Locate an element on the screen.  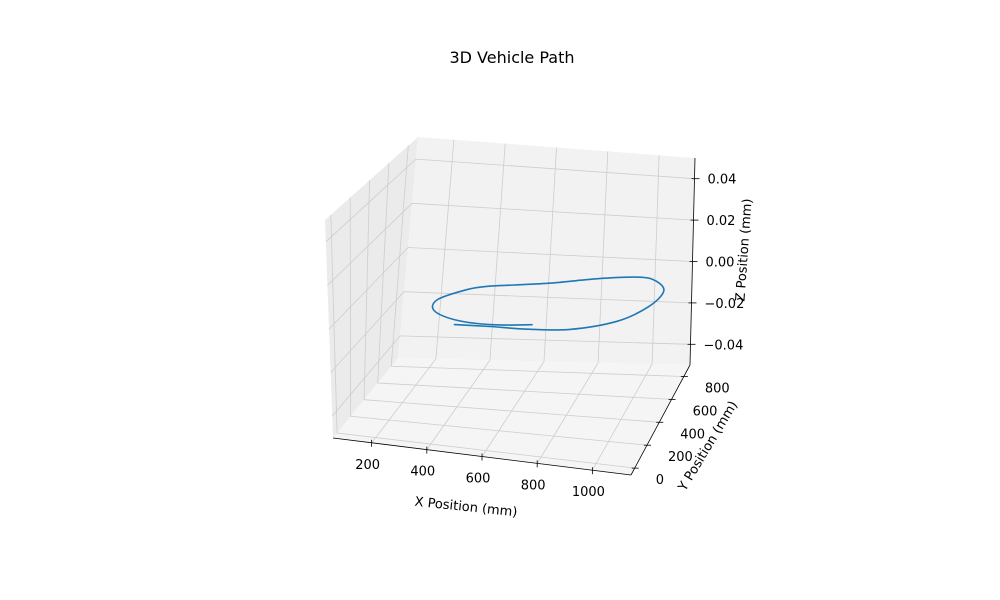
y-tick-label: 200 is located at coordinates (680, 457).